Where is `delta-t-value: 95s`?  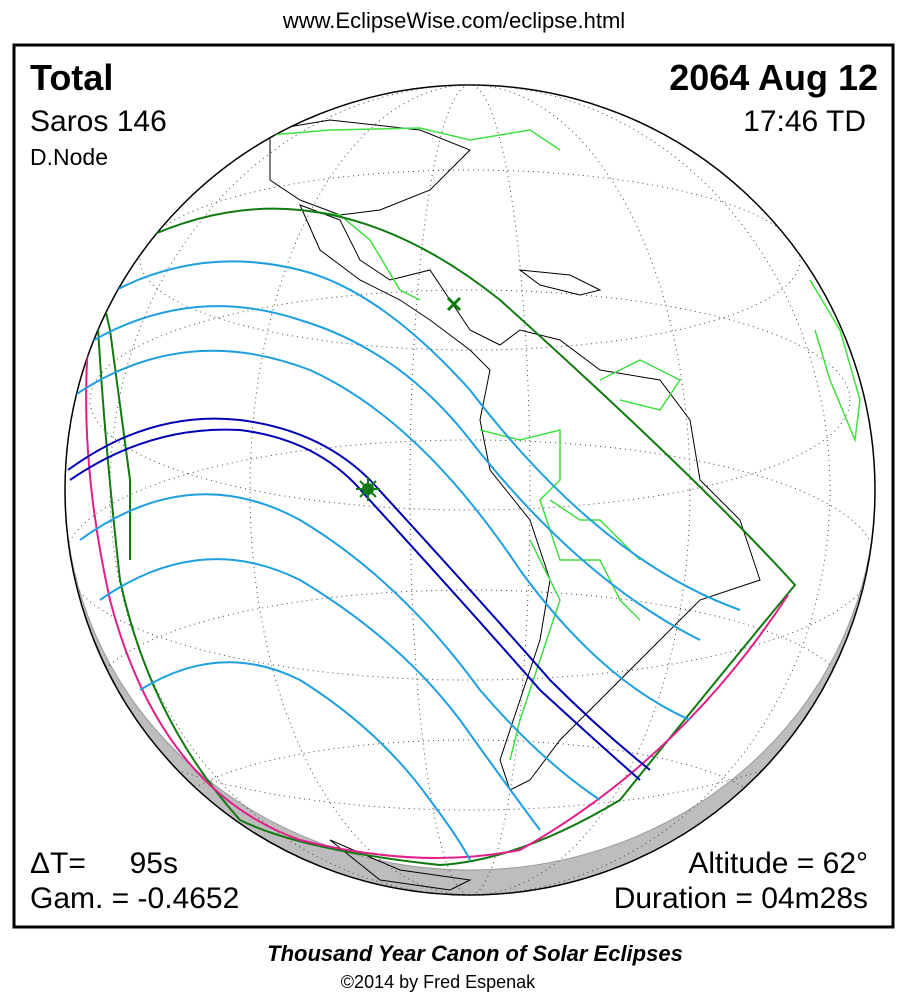 delta-t-value: 95s is located at coordinates (154, 863).